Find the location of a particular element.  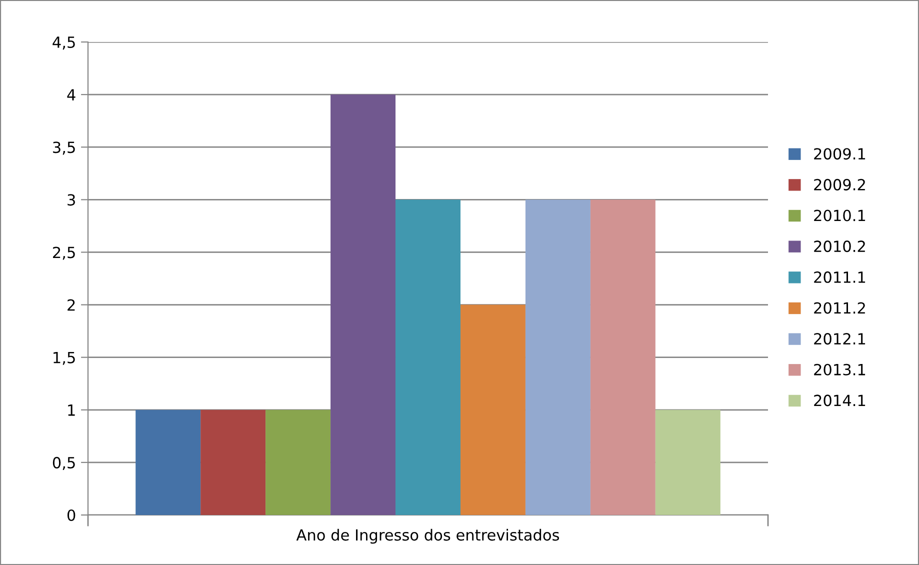

y-tick-label: 4 is located at coordinates (71, 94).